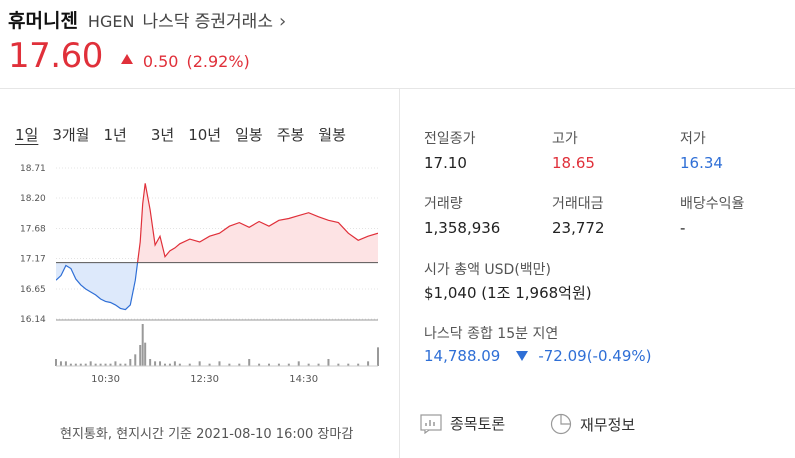 The width and height of the screenshot is (795, 458). What do you see at coordinates (27, 135) in the screenshot?
I see `tab-1d: 1일` at bounding box center [27, 135].